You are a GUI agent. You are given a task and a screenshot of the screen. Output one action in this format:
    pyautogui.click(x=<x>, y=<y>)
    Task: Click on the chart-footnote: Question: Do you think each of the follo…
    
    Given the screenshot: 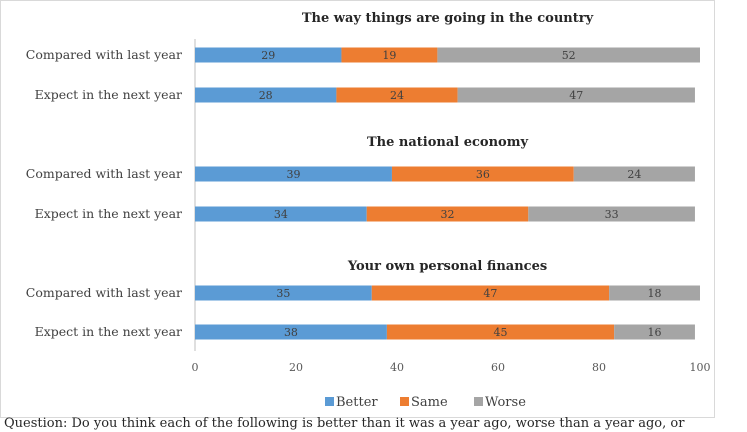 What is the action you would take?
    pyautogui.click(x=344, y=423)
    